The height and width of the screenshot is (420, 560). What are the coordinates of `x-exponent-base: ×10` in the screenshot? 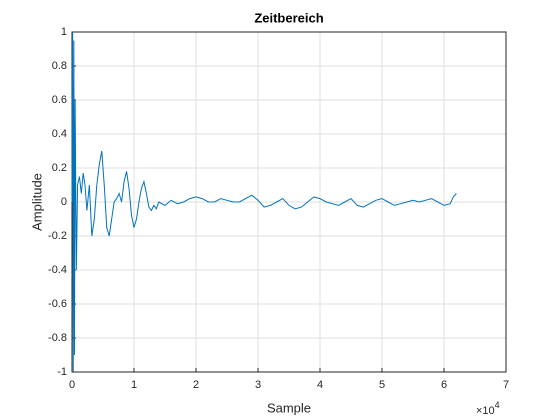 It's located at (485, 411).